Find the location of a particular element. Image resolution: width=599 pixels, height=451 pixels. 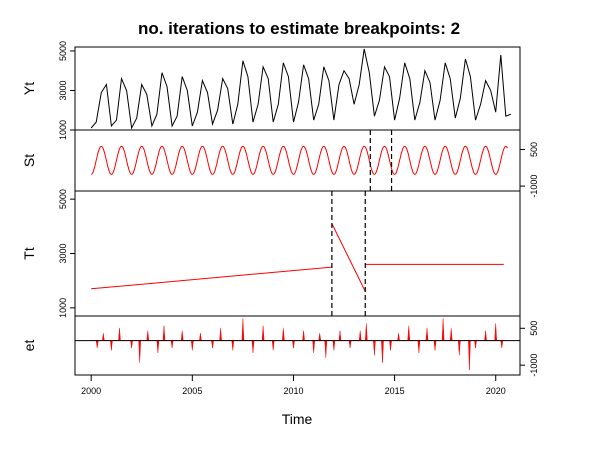

x-axis-label: Time is located at coordinates (297, 419).